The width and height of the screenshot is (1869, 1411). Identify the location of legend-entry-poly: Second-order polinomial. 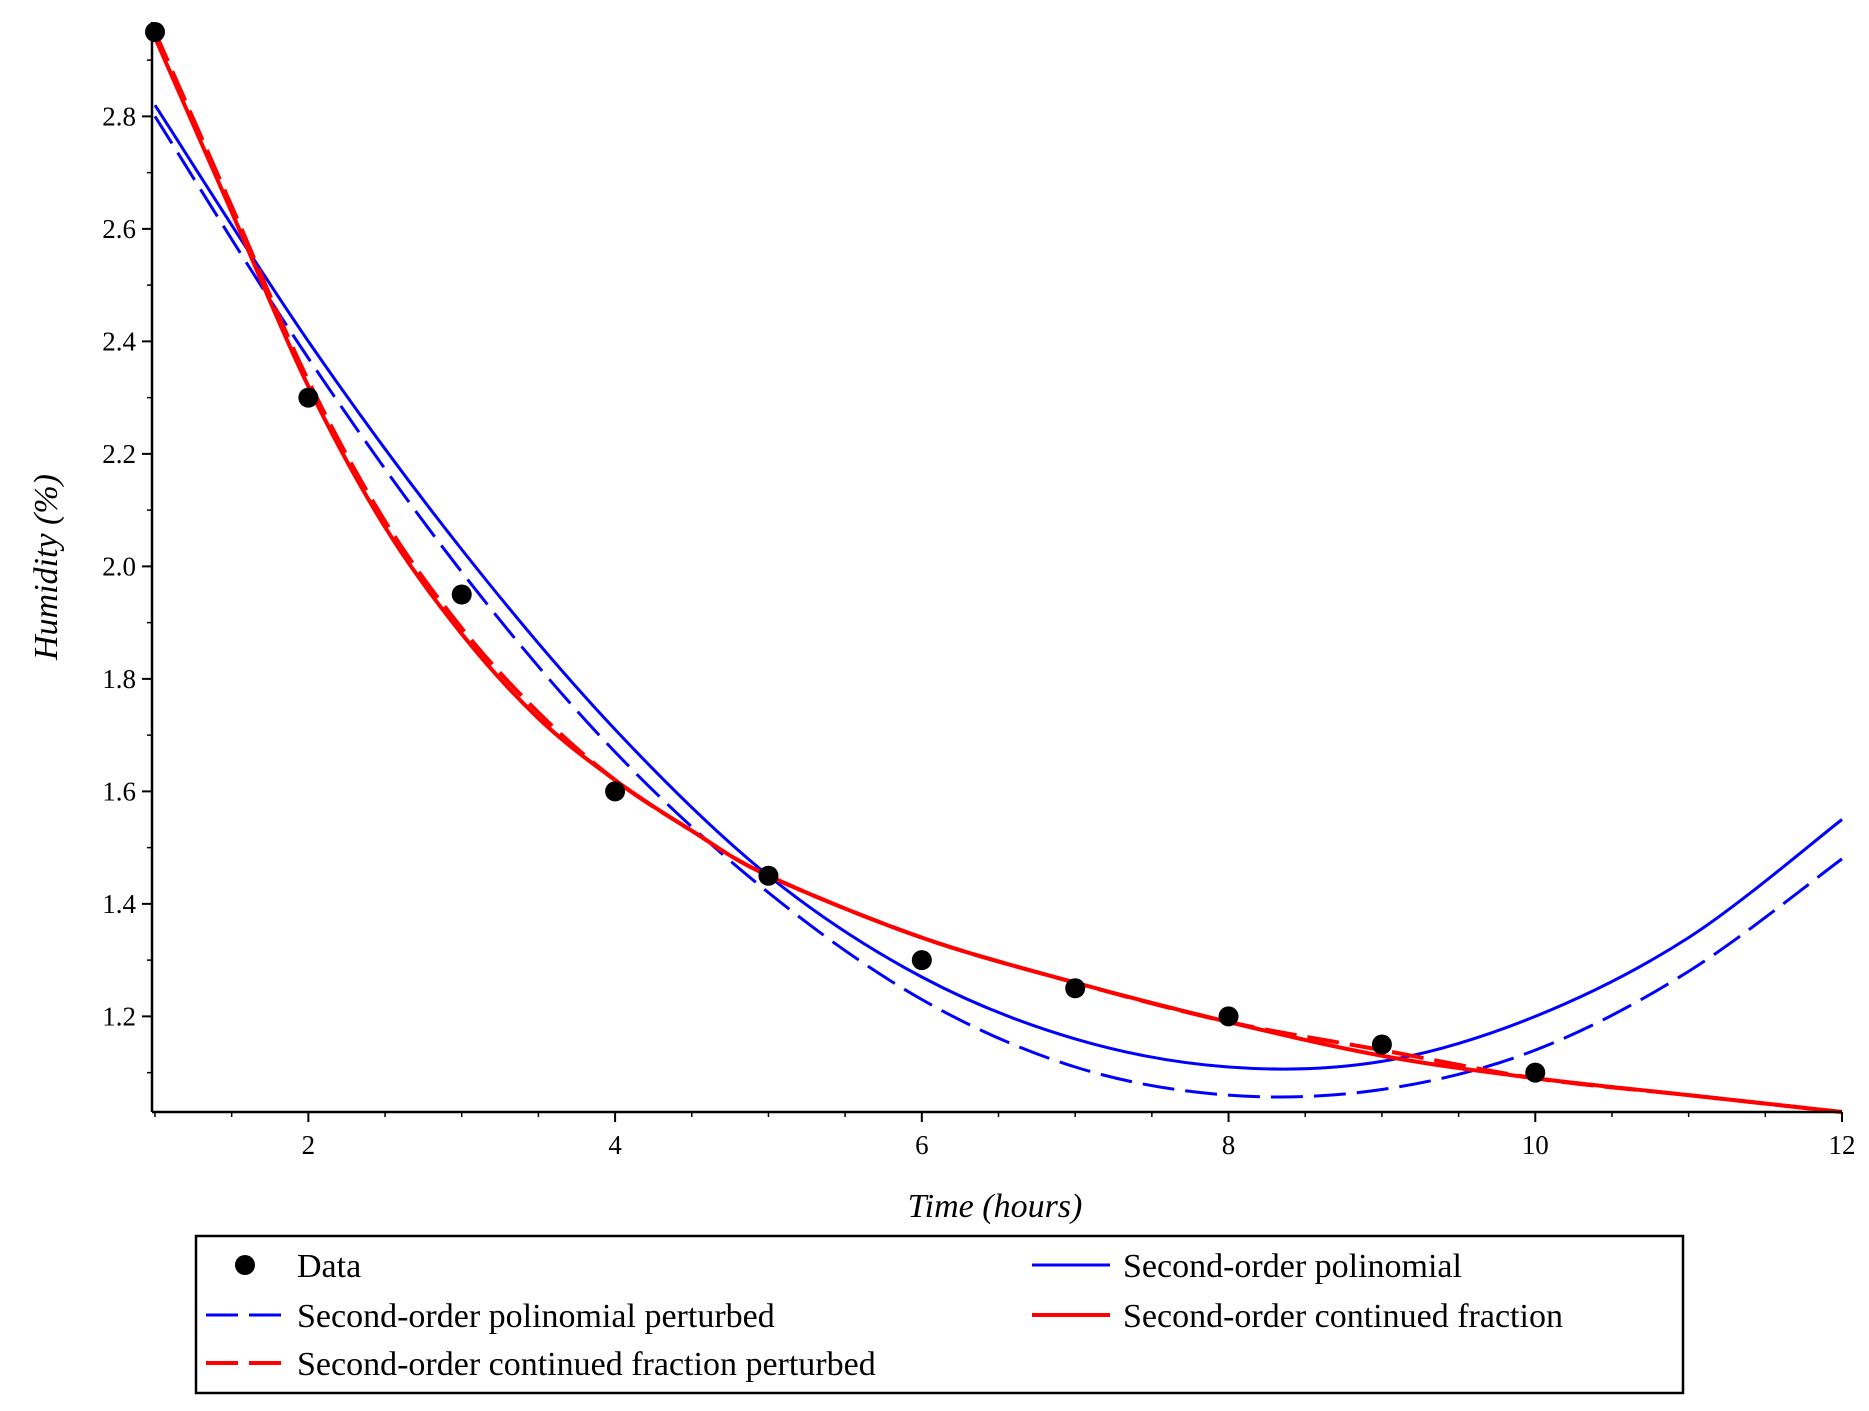
(1247, 1266).